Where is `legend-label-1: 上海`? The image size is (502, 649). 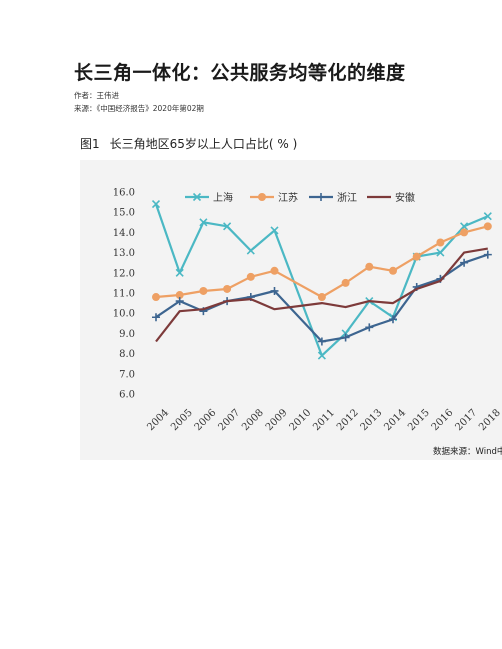 legend-label-1: 上海 is located at coordinates (223, 197).